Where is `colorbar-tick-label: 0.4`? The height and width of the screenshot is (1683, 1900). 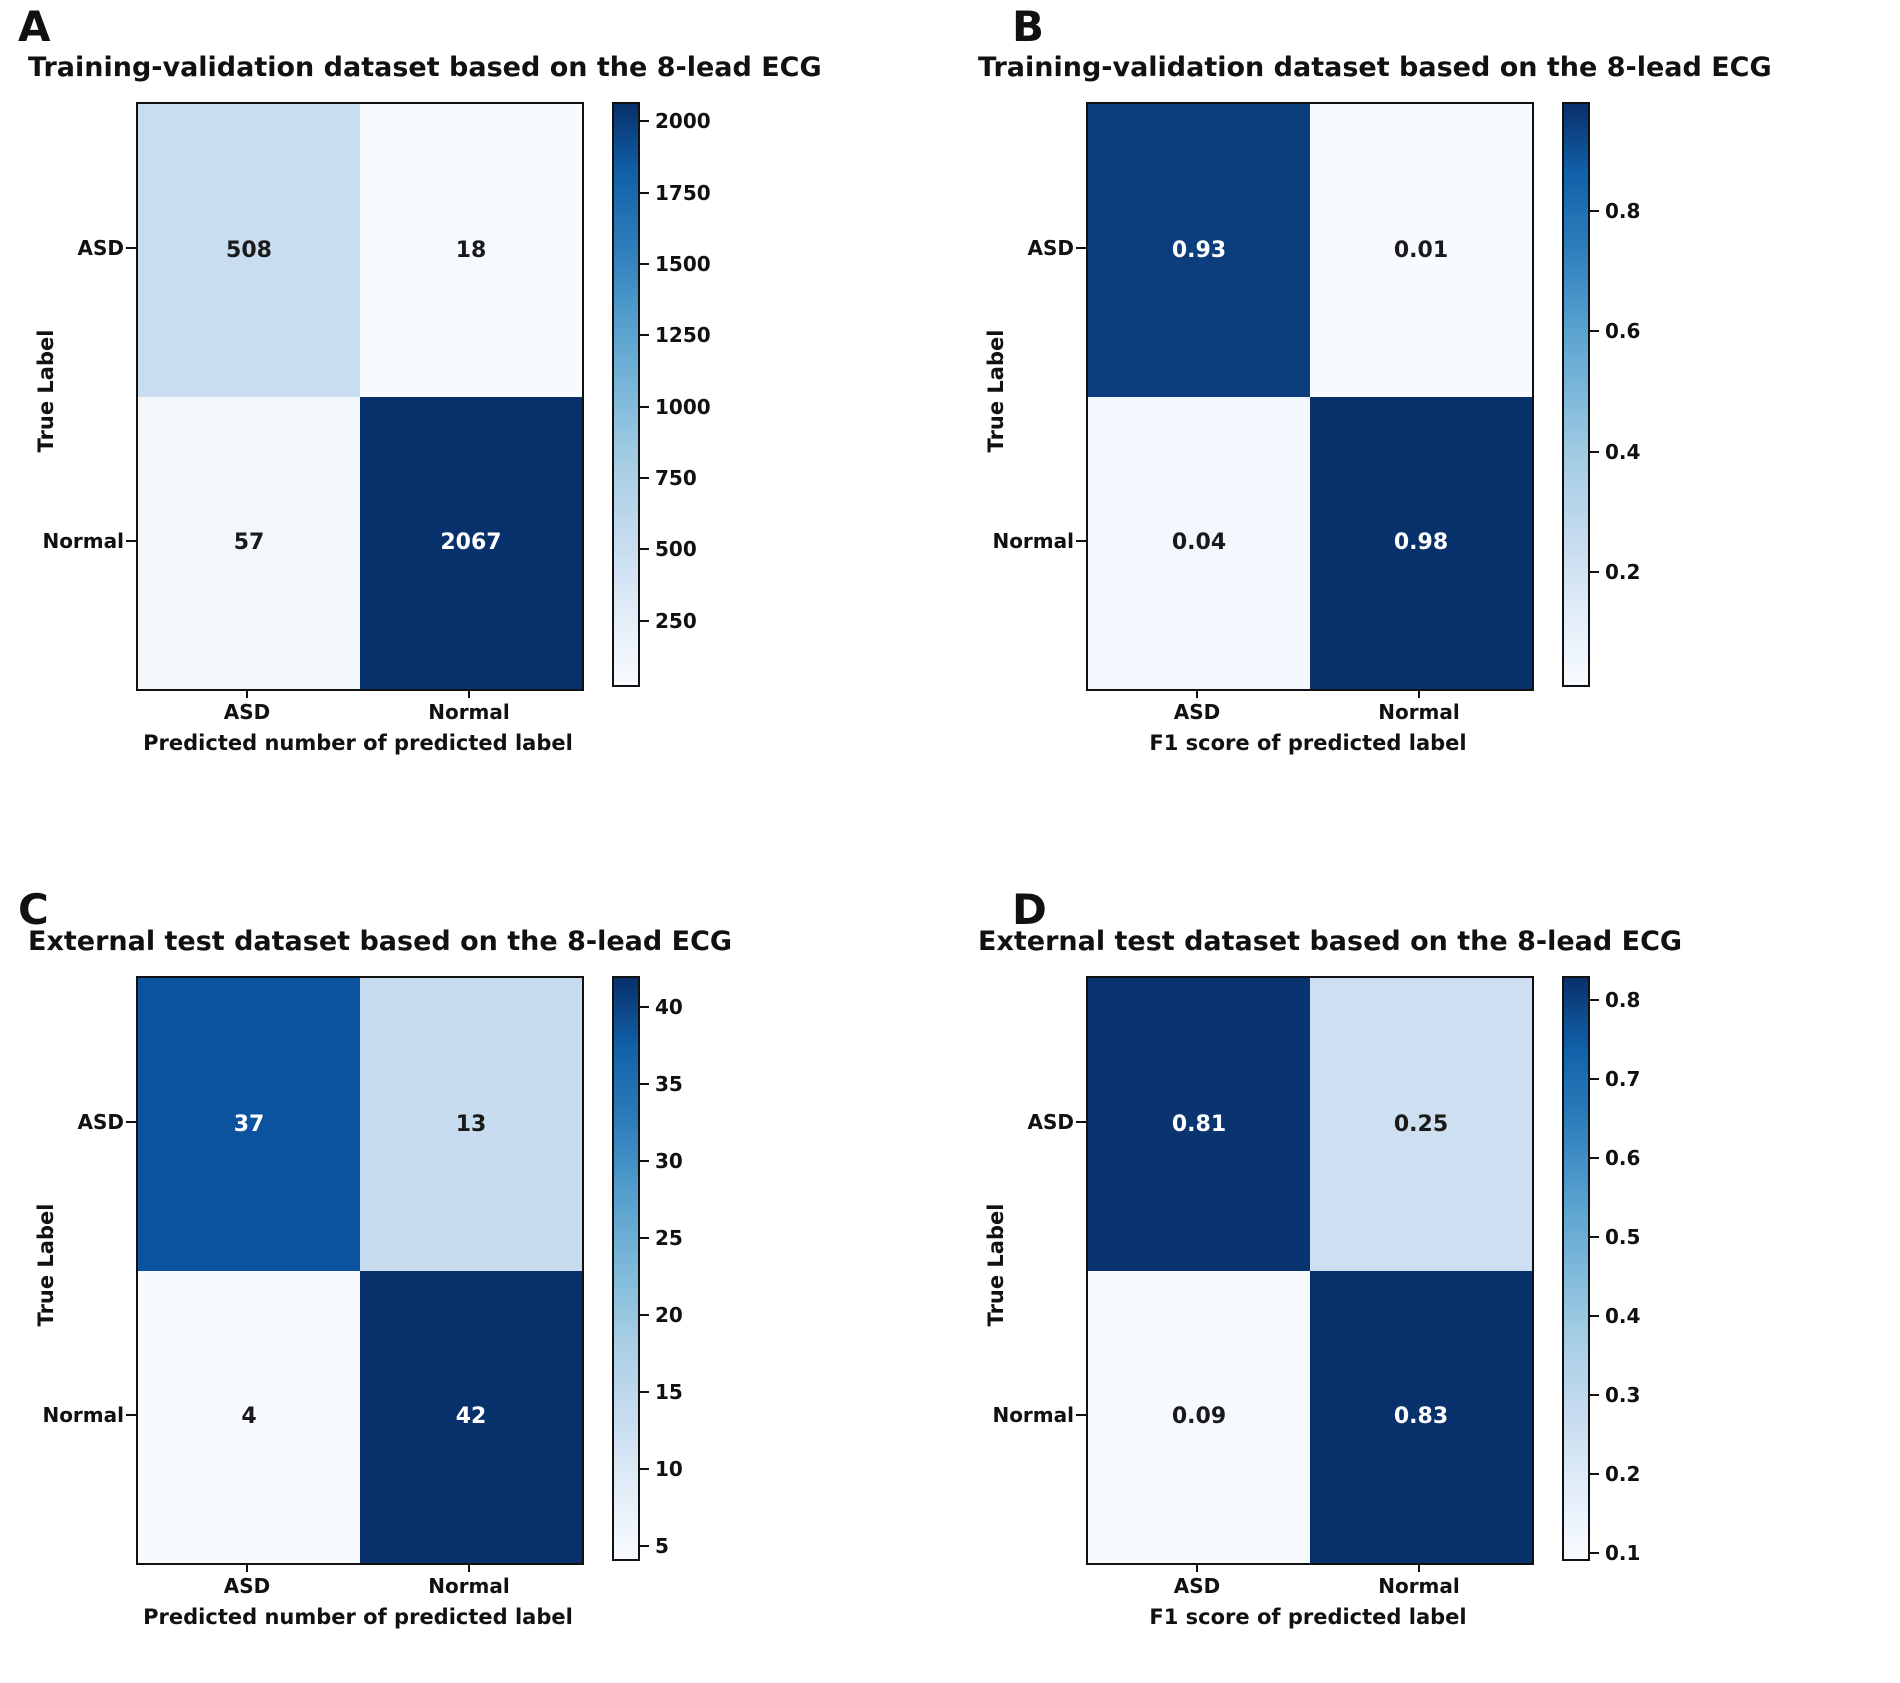
colorbar-tick-label: 0.4 is located at coordinates (1623, 451).